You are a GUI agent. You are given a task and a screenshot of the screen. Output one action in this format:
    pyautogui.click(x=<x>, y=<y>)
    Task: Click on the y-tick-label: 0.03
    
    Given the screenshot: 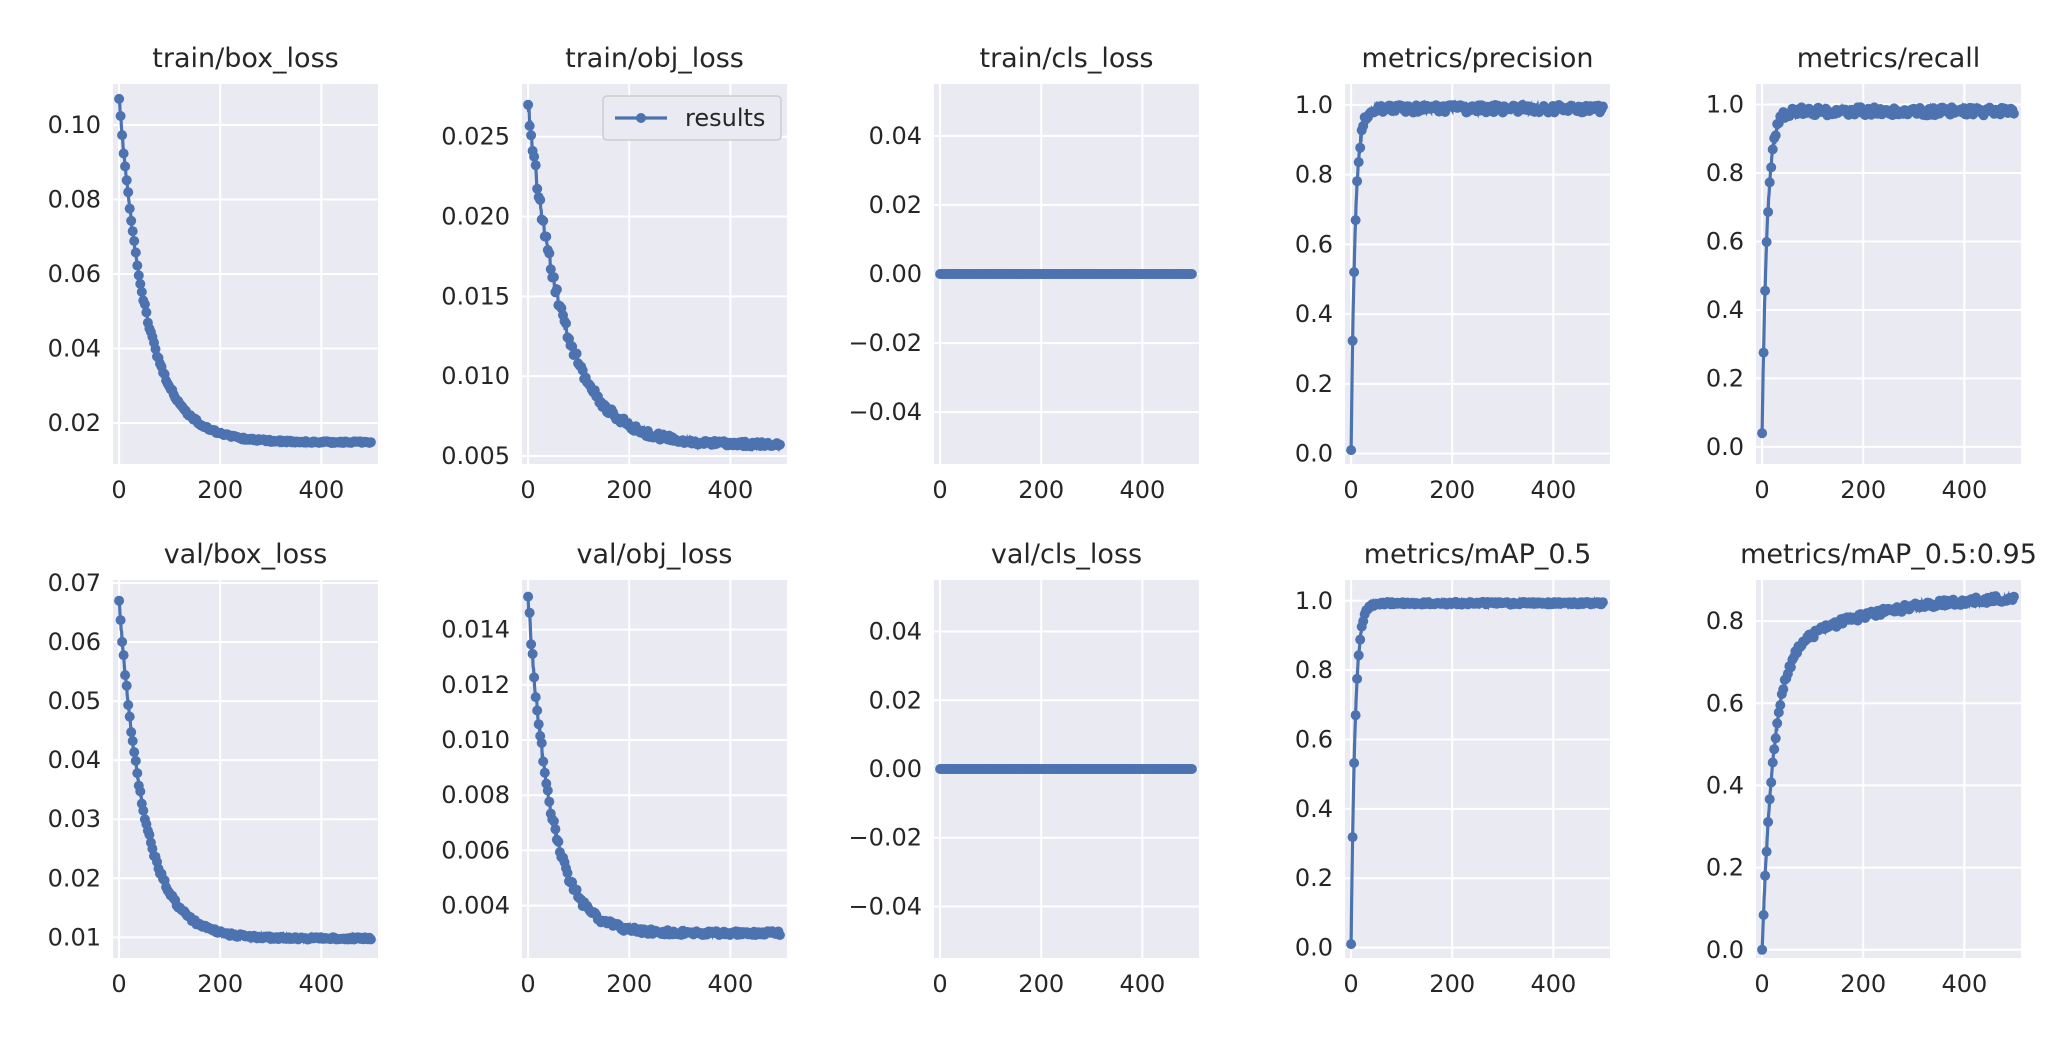 What is the action you would take?
    pyautogui.click(x=74, y=819)
    